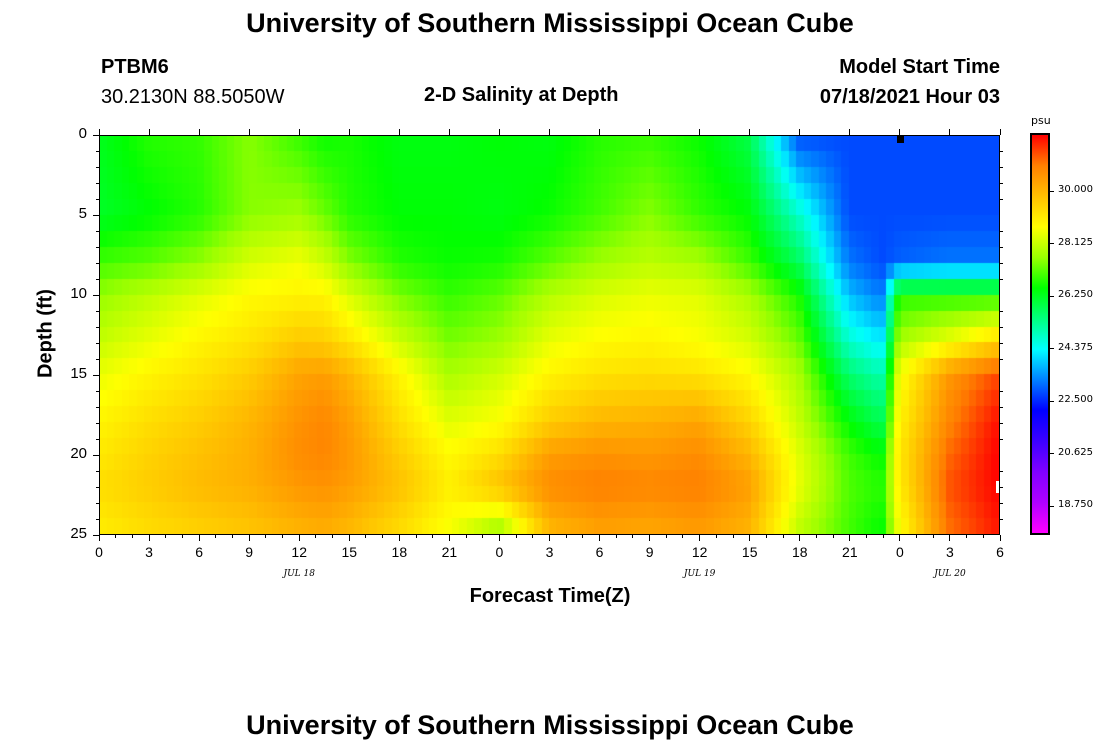 The image size is (1100, 750). Describe the element at coordinates (82, 213) in the screenshot. I see `y-tick-label: 5` at that location.